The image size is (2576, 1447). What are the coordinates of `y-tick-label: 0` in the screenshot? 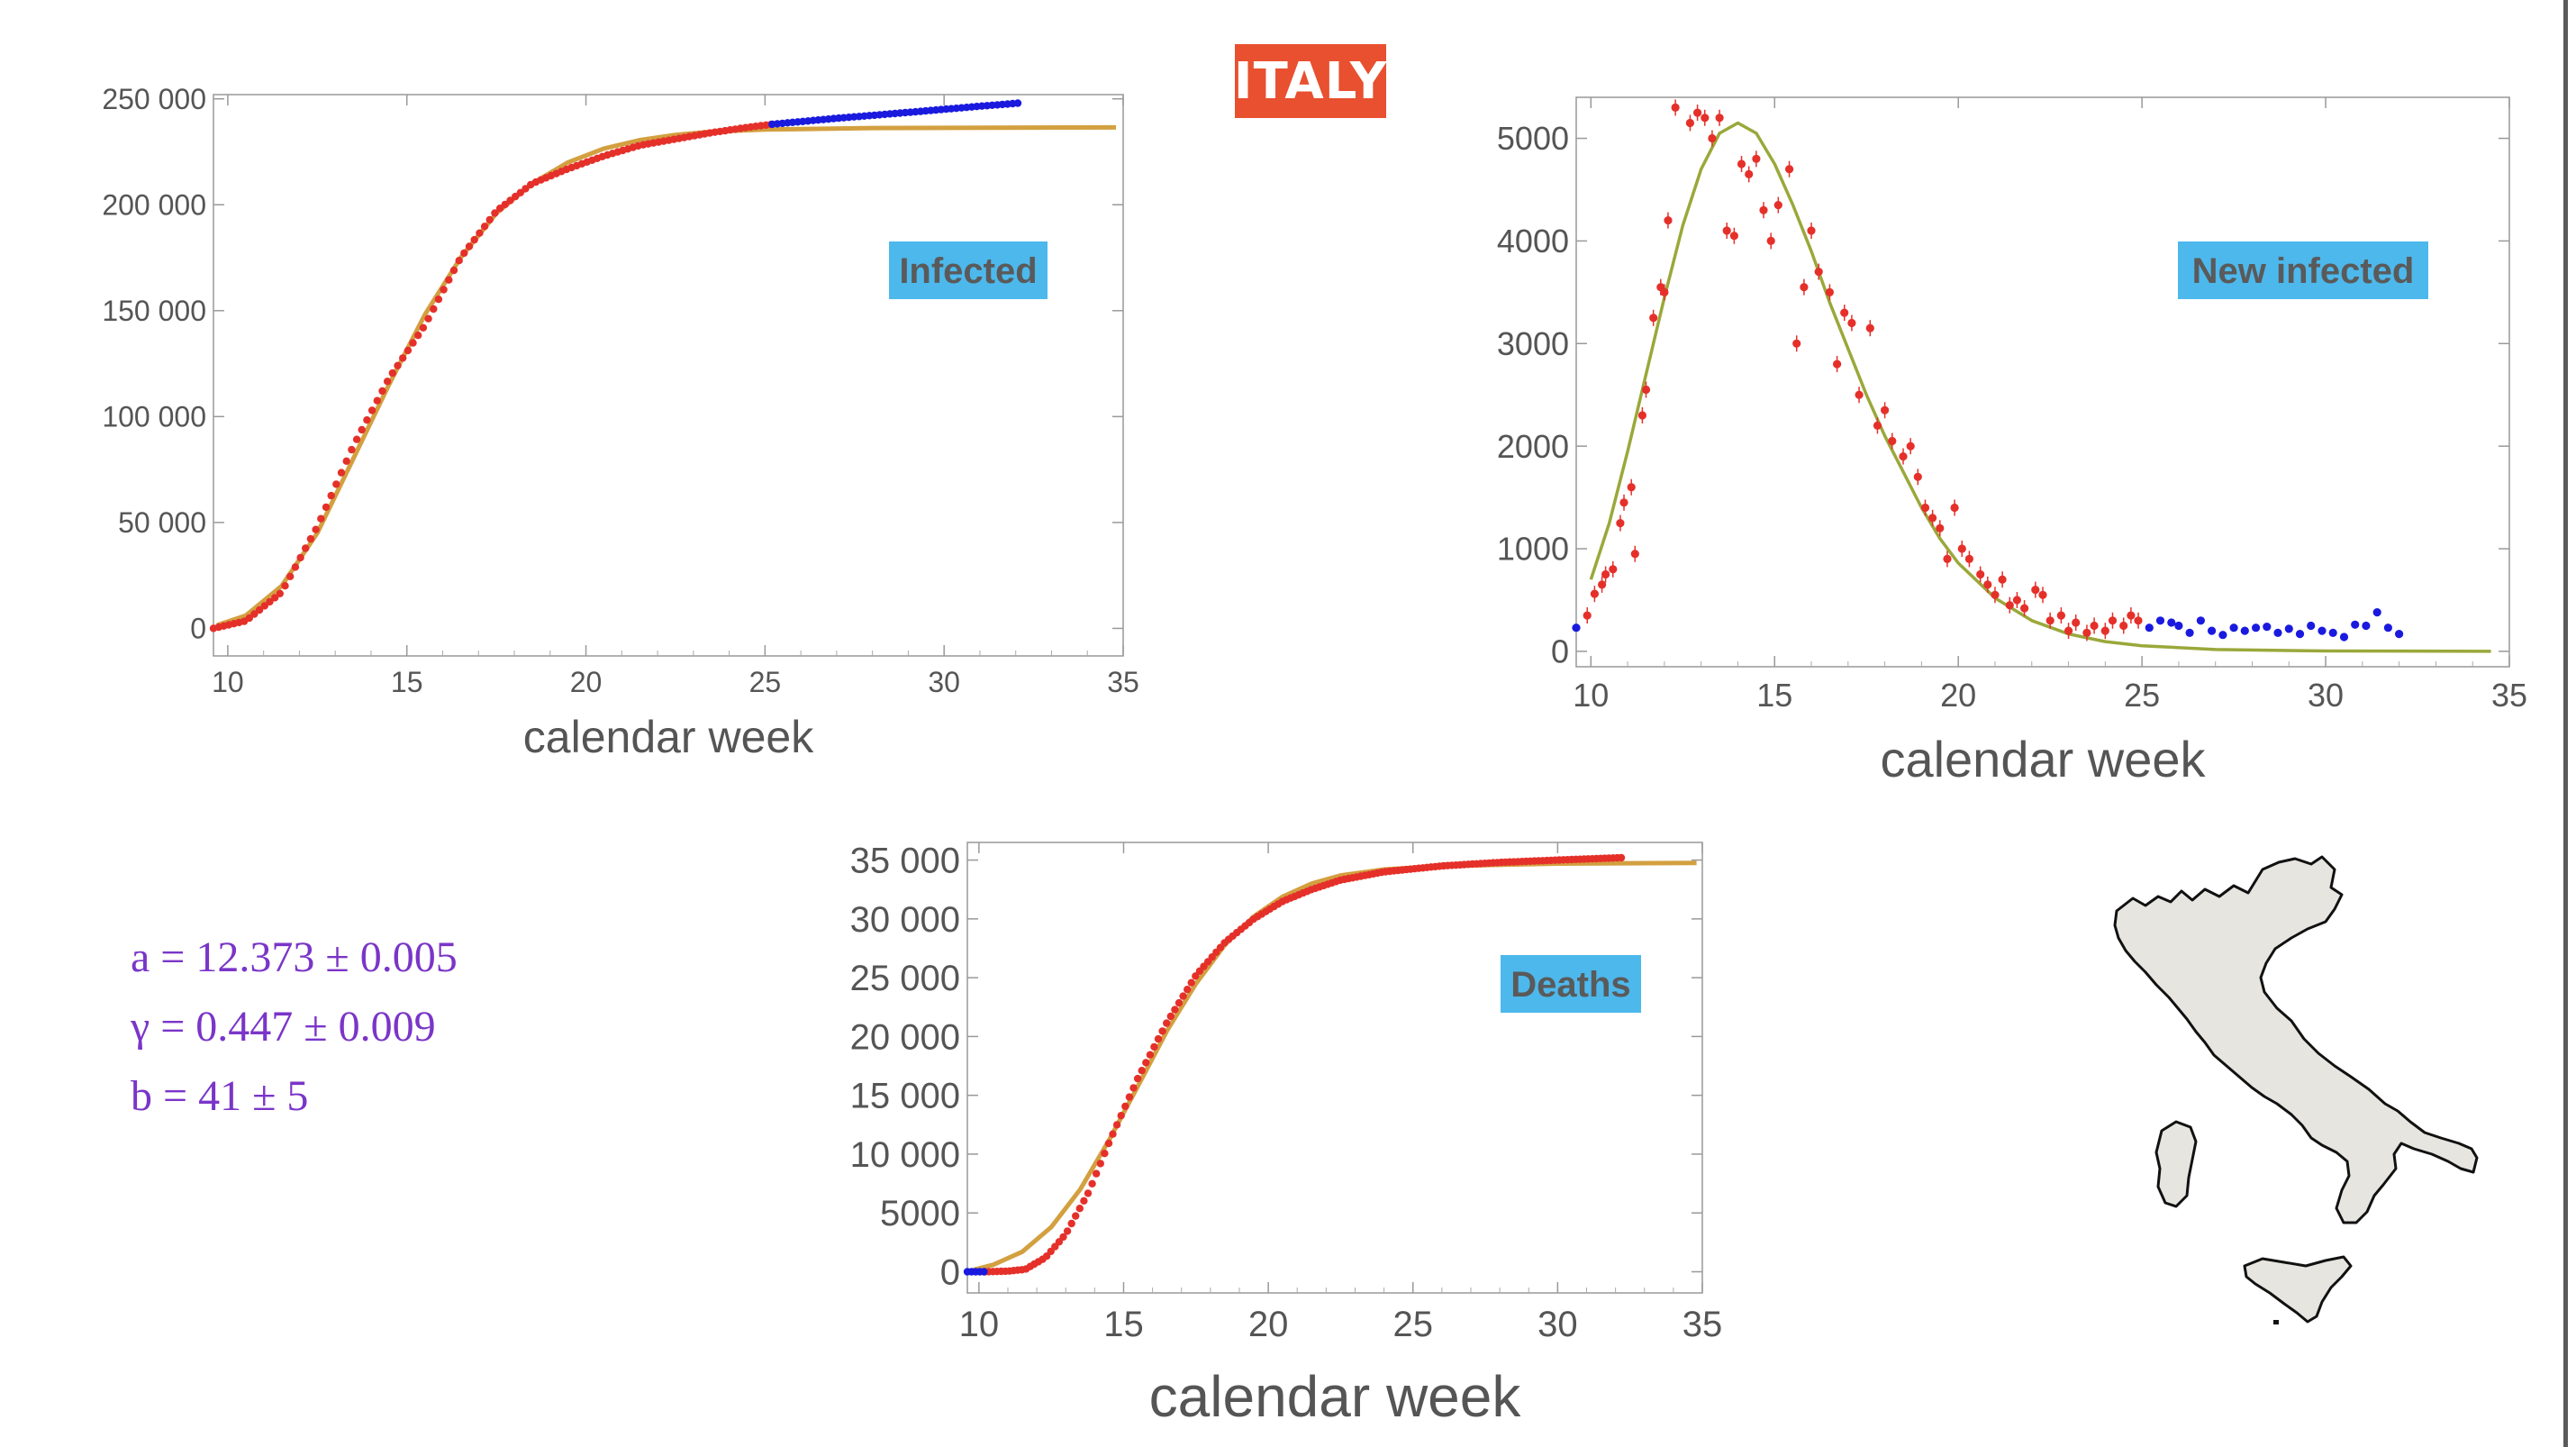 It's located at (950, 1273).